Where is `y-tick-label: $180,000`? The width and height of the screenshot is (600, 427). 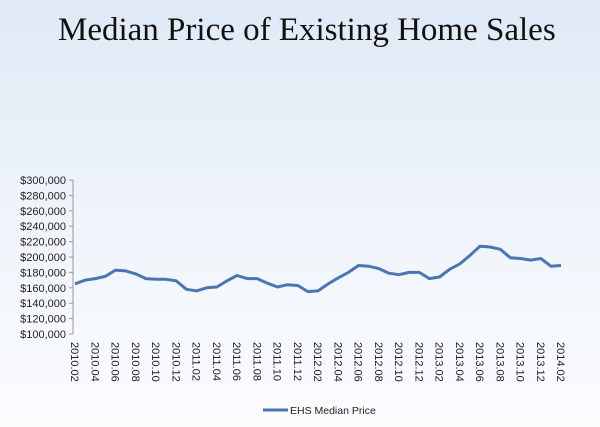 y-tick-label: $180,000 is located at coordinates (43, 273).